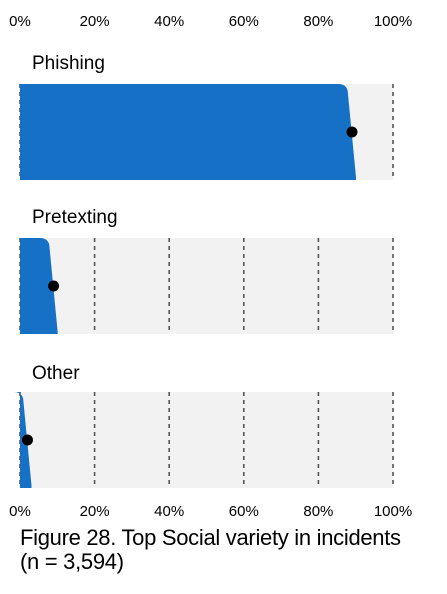 This screenshot has height=594, width=447. Describe the element at coordinates (95, 21) in the screenshot. I see `top-tick-label-1: 20%` at that location.